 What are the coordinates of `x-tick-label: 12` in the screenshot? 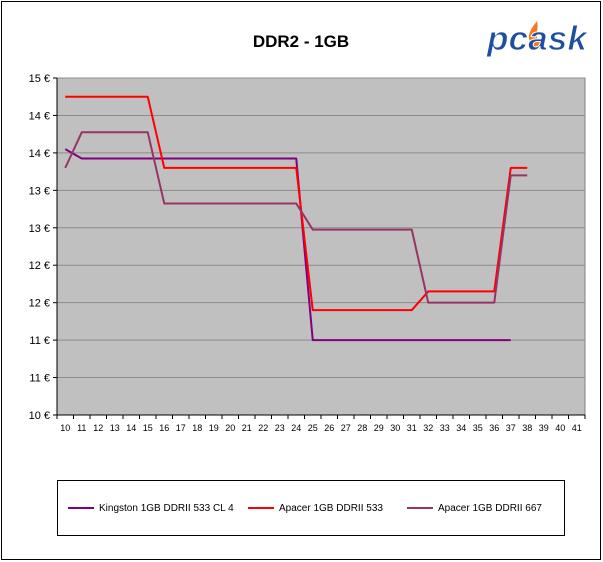 It's located at (98, 428).